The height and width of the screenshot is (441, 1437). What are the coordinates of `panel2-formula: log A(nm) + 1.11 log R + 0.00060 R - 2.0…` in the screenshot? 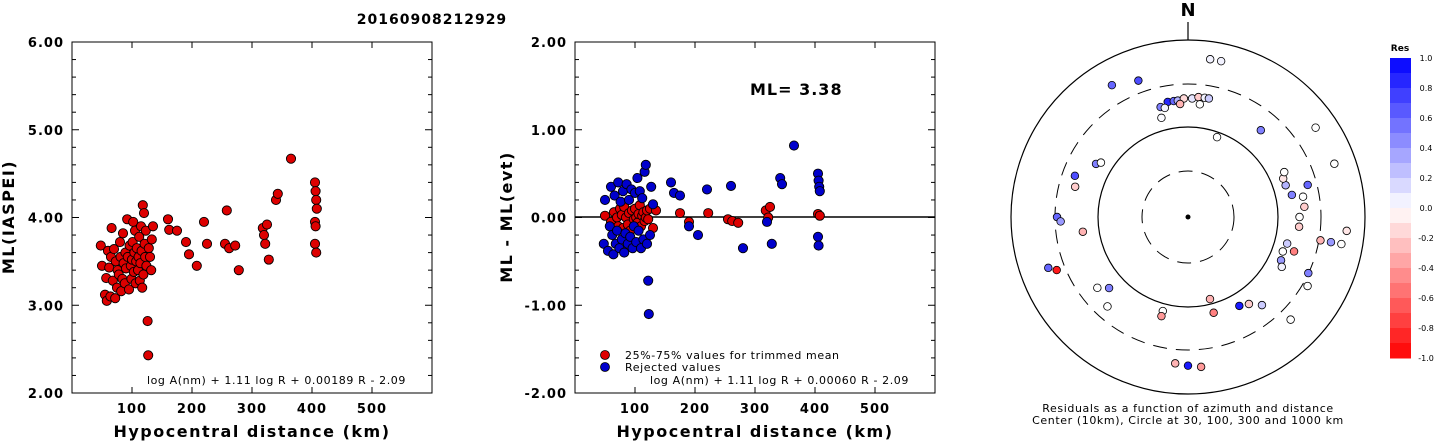 It's located at (779, 380).